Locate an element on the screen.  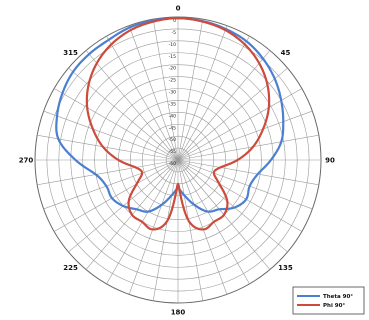
radial-tick-label: -30 is located at coordinates (172, 93).